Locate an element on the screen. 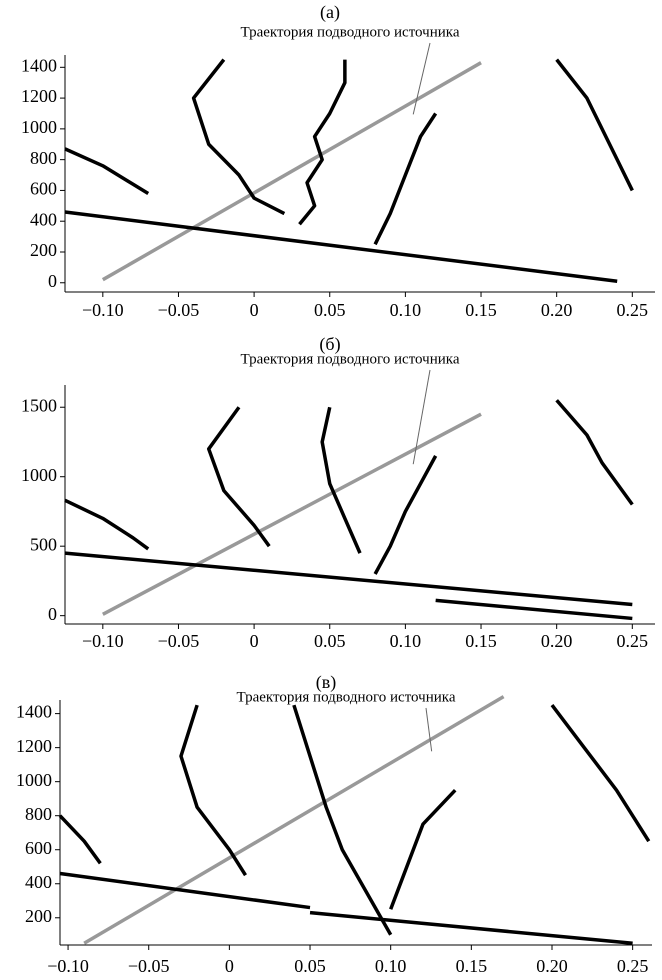 The height and width of the screenshot is (980, 662). panel-label: (в) is located at coordinates (326, 682).